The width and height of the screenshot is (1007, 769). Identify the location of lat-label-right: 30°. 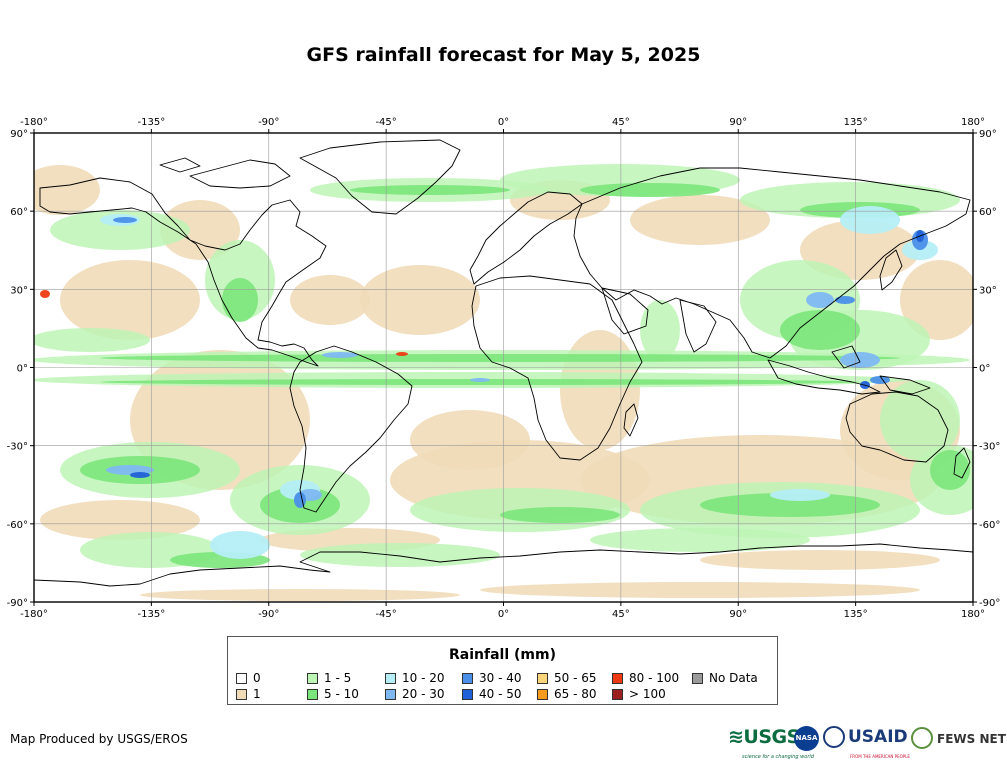
(988, 290).